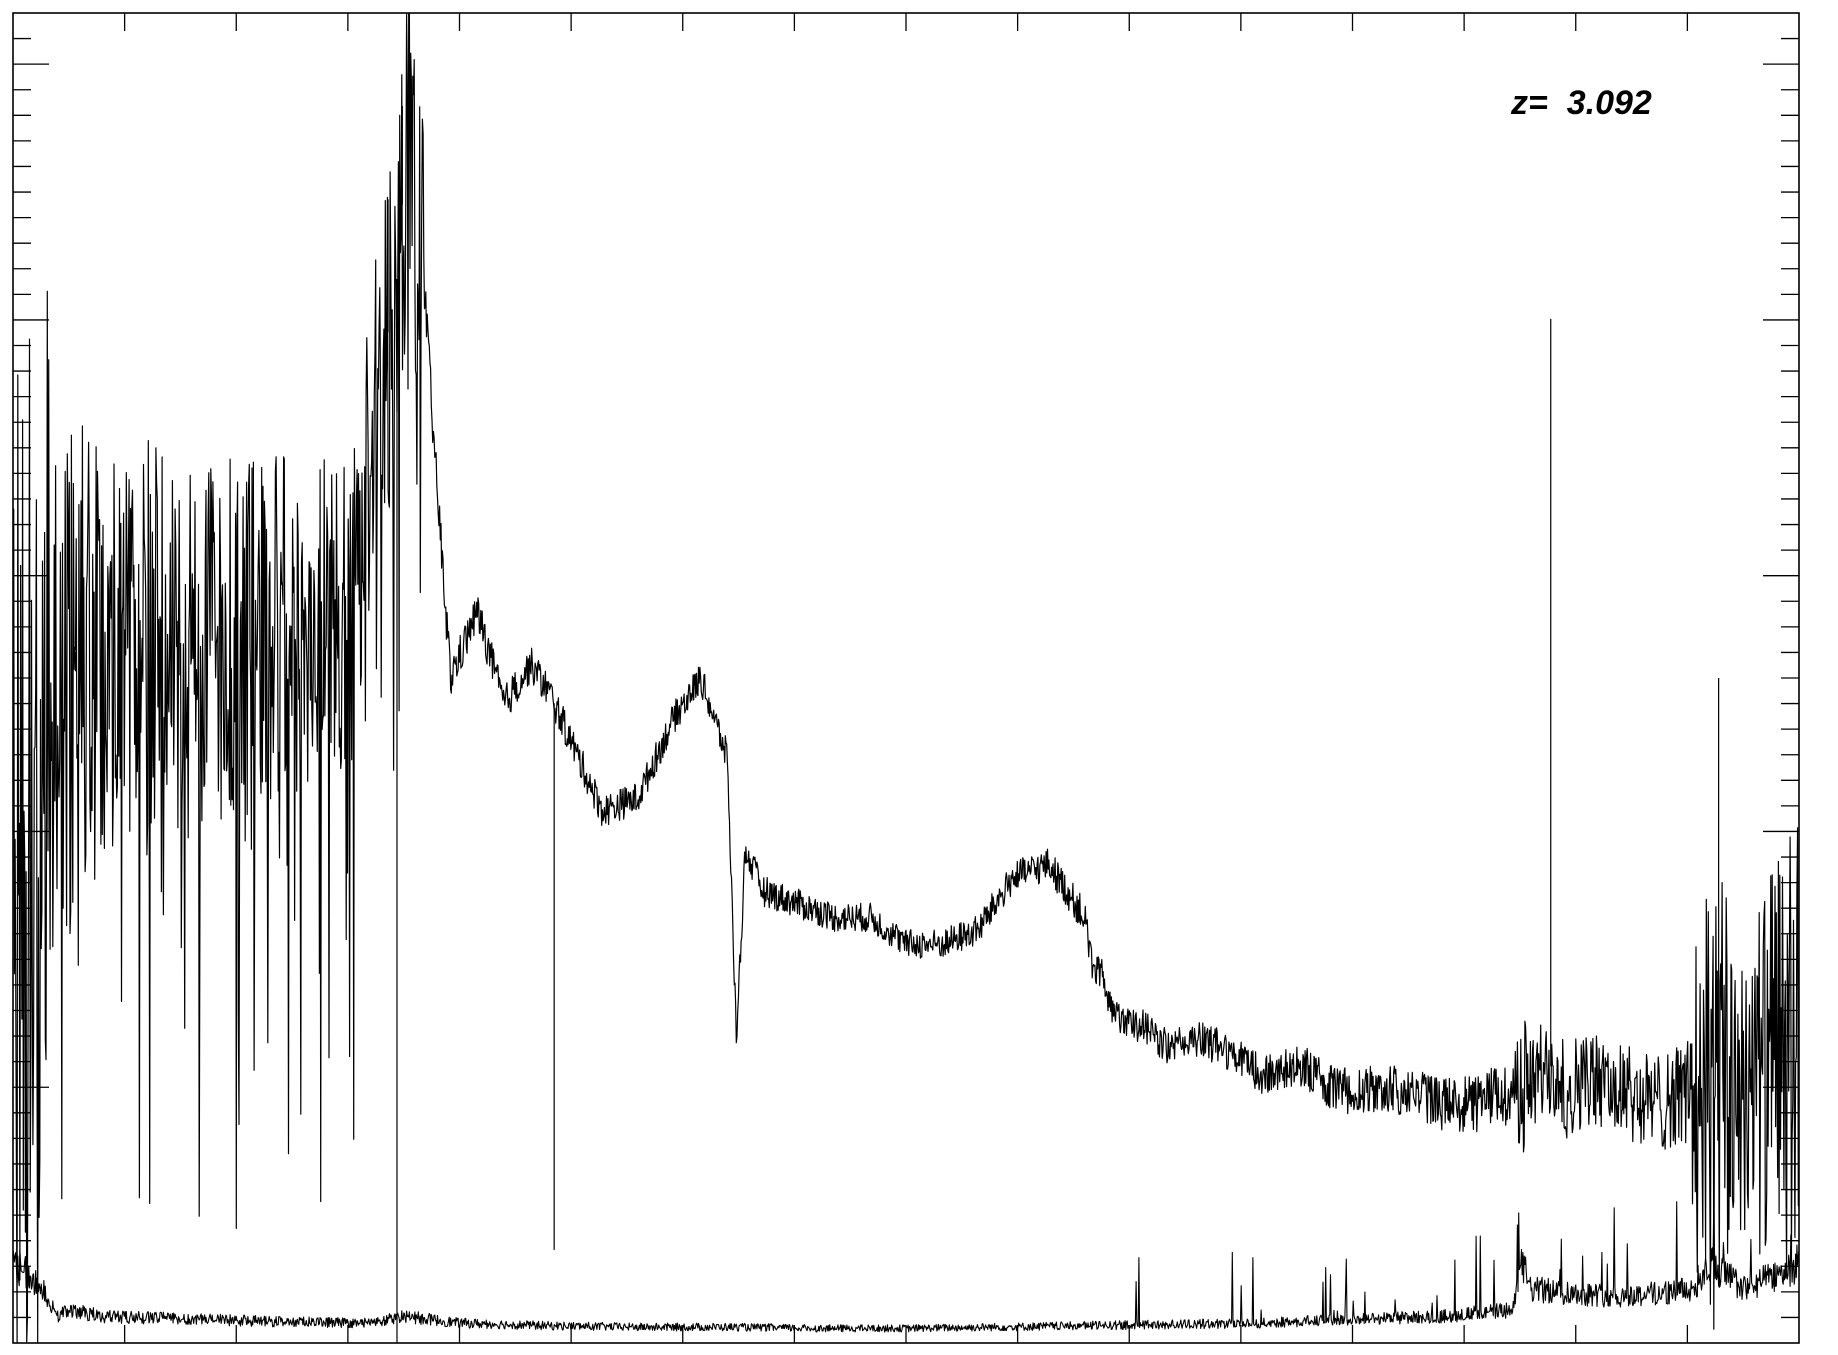 This screenshot has width=1838, height=1355. Describe the element at coordinates (906, 1265) in the screenshot. I see `noise-series-line` at that location.